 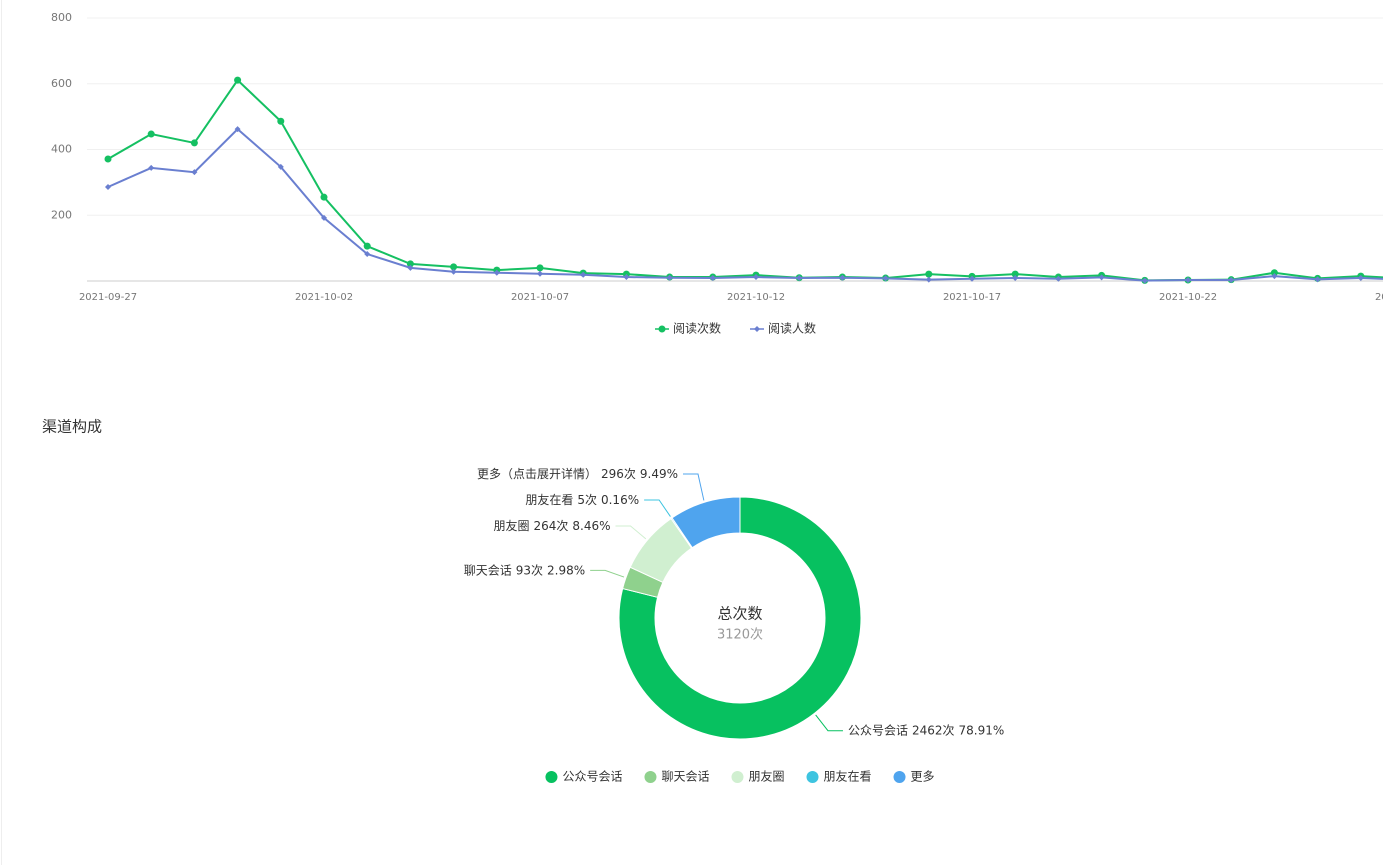 I want to click on slice-label-part: 8.46%, so click(x=591, y=526).